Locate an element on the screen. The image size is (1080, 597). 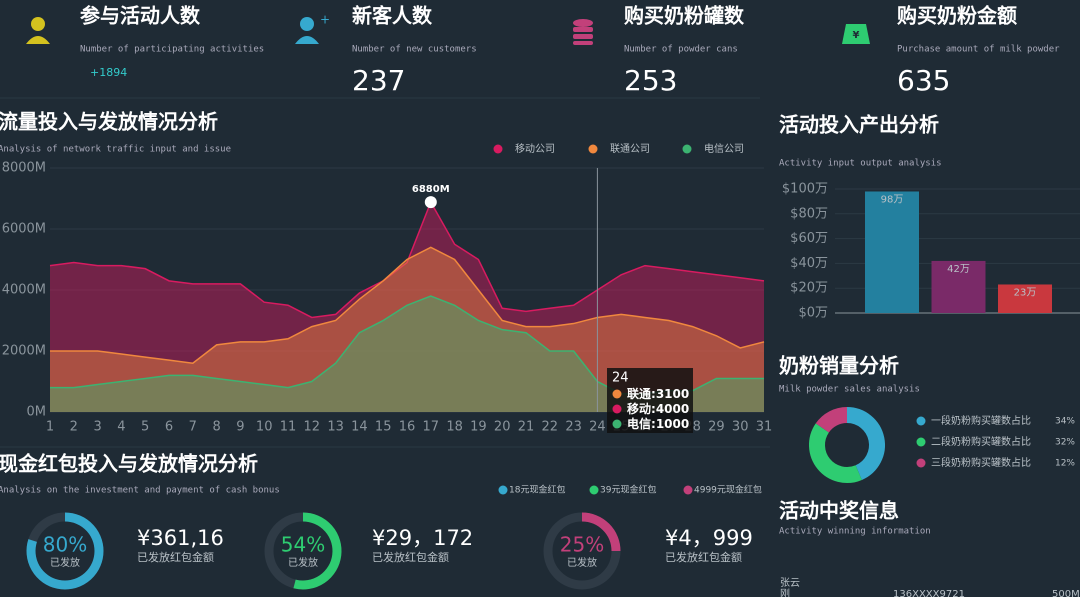
tooltip-marker is located at coordinates (617, 424).